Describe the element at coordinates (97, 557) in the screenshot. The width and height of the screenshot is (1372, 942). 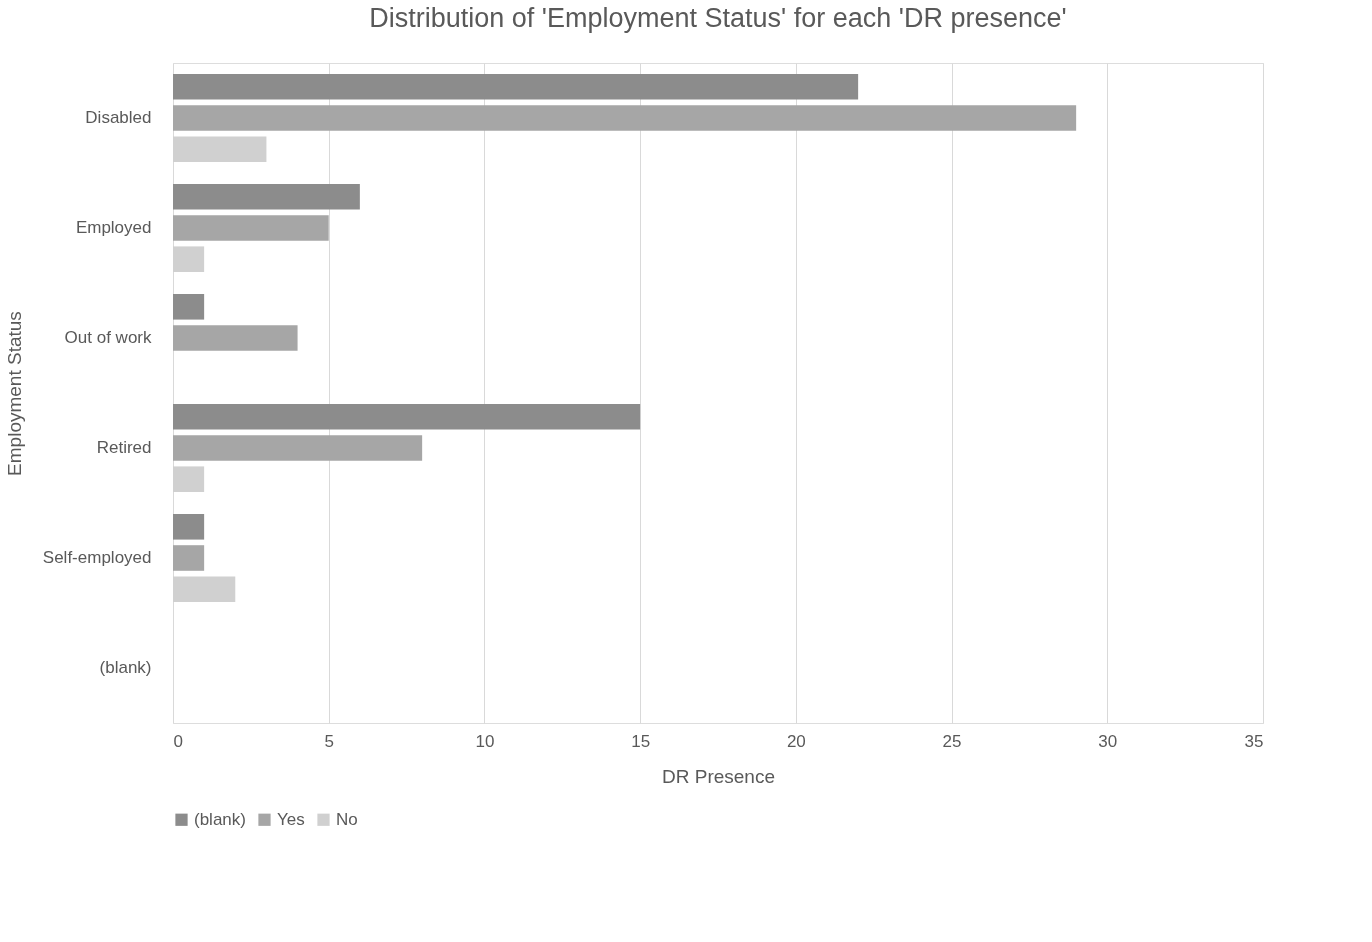
I see `y-tick-label: Self-employed` at that location.